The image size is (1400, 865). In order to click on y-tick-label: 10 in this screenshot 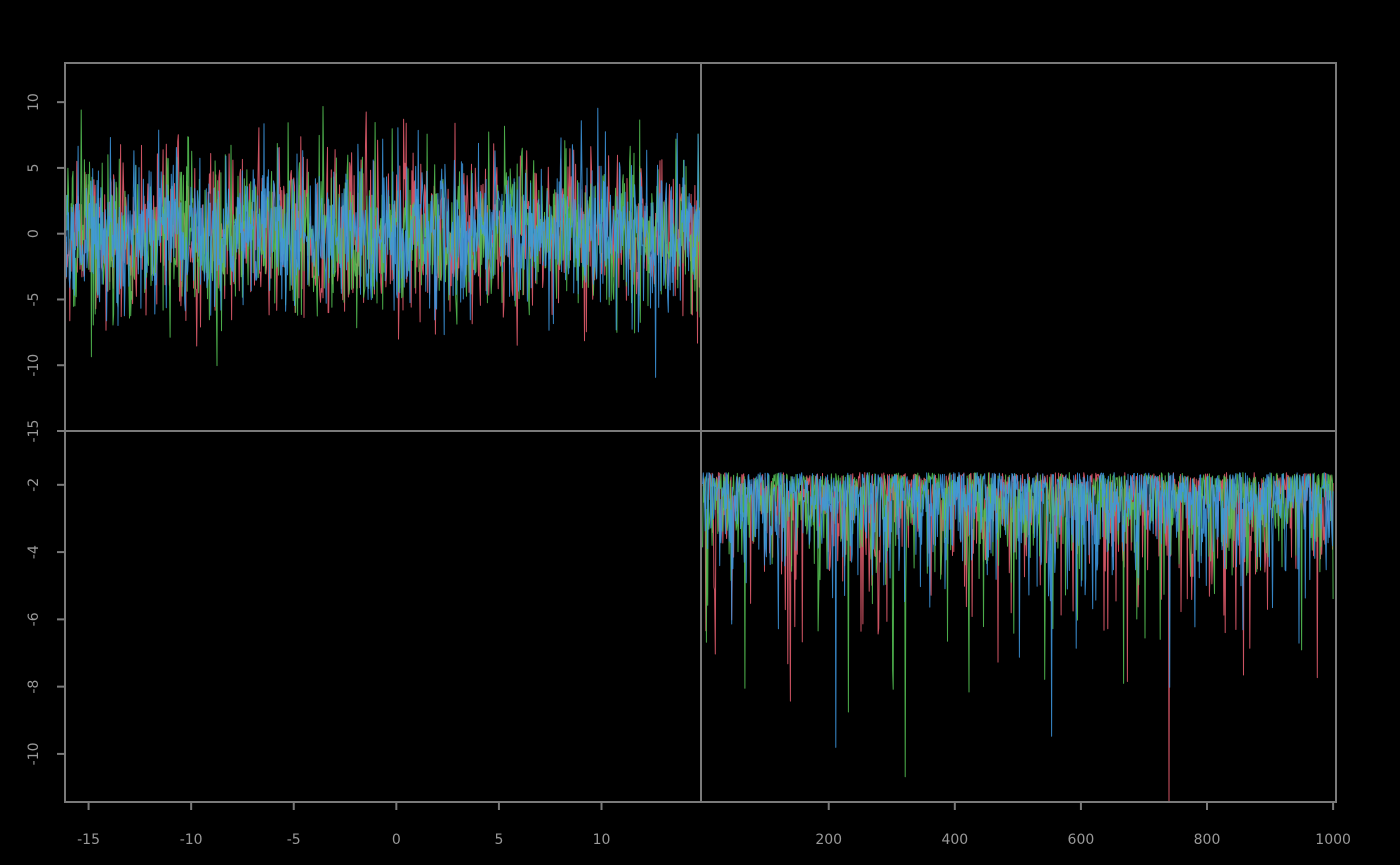, I will do `click(34, 102)`.